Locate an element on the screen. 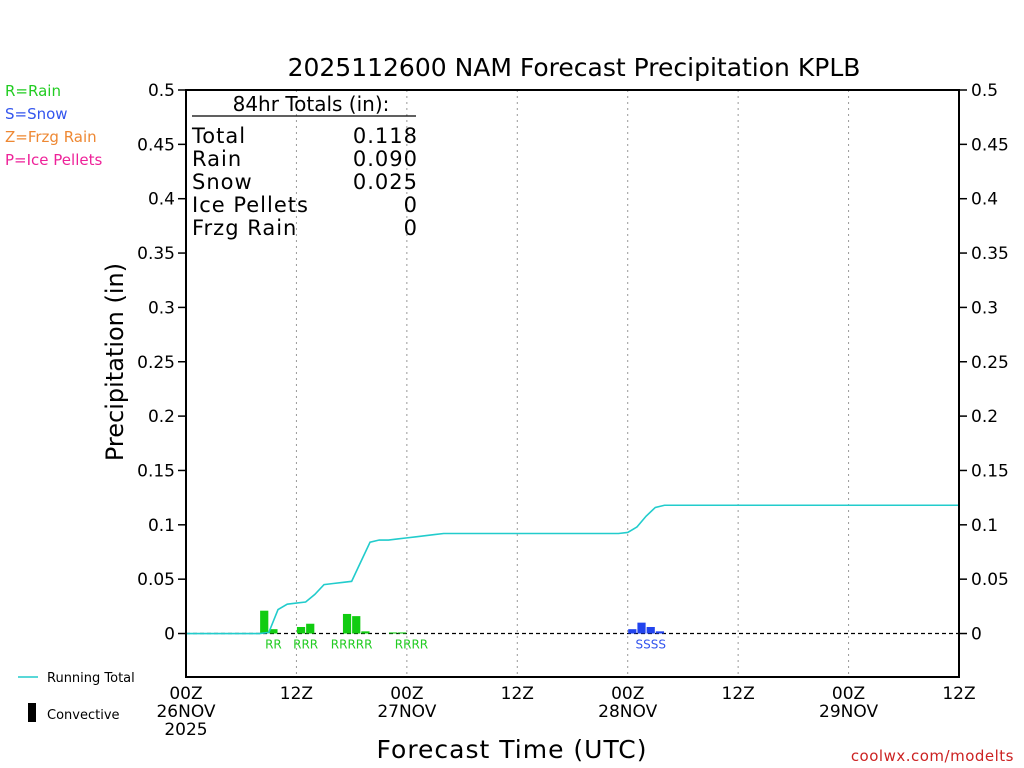 The height and width of the screenshot is (768, 1024). x-axis-title: Forecast Time (UTC) is located at coordinates (512, 749).